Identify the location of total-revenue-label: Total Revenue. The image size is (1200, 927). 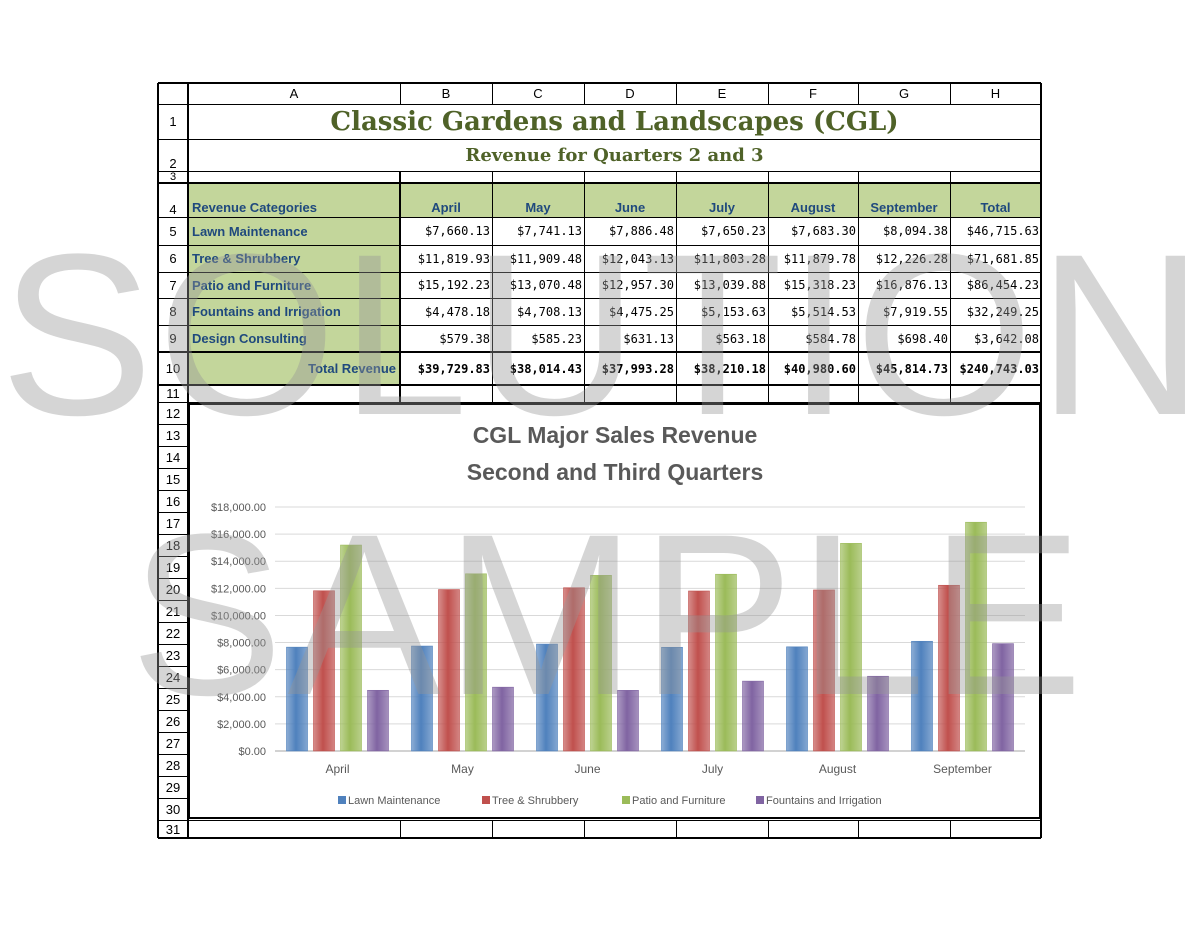
(294, 368).